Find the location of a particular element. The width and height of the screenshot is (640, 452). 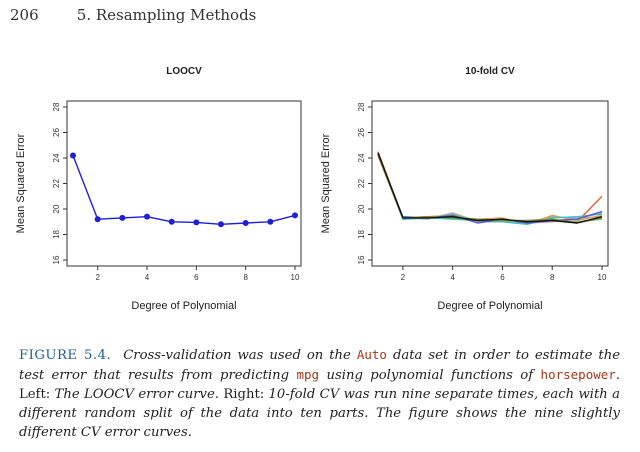

caption-label: FIGURE 5.4. is located at coordinates (65, 355).